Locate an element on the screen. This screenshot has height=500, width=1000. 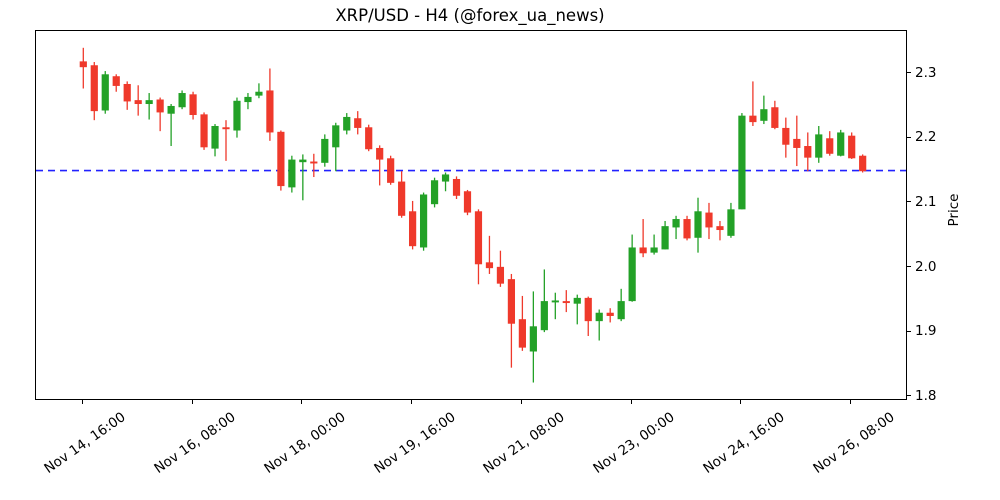
price-axis-label: Price is located at coordinates (954, 210).